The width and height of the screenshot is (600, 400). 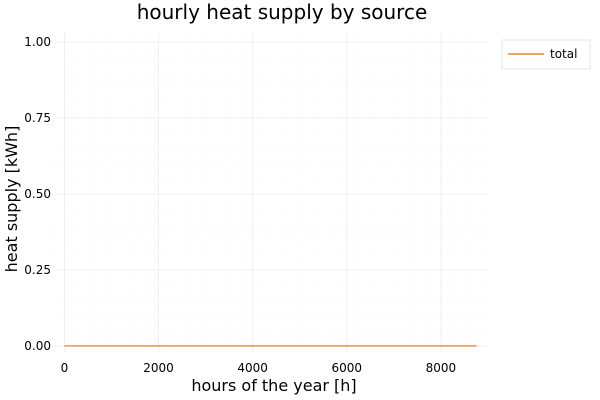 What do you see at coordinates (563, 54) in the screenshot?
I see `legend-entry-total: total` at bounding box center [563, 54].